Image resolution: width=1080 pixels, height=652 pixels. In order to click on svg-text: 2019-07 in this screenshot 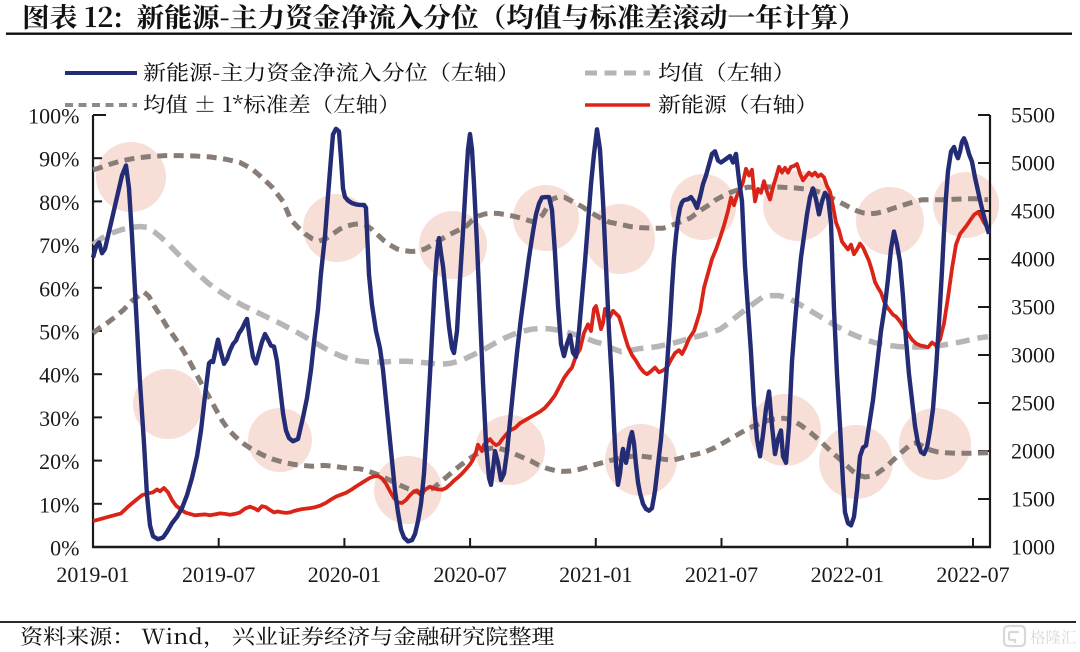, I will do `click(218, 574)`.